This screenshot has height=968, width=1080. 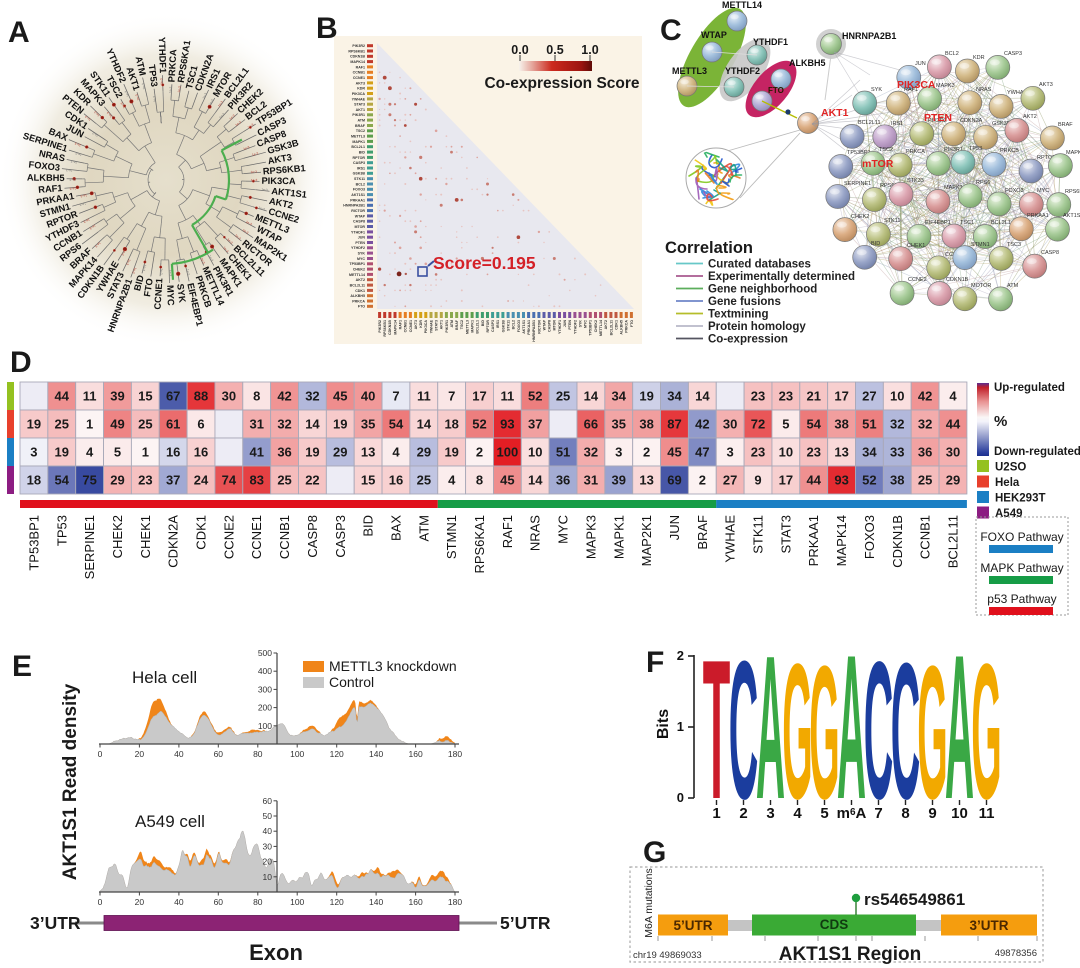 I want to click on svg-text: MAPK1, so click(x=618, y=537).